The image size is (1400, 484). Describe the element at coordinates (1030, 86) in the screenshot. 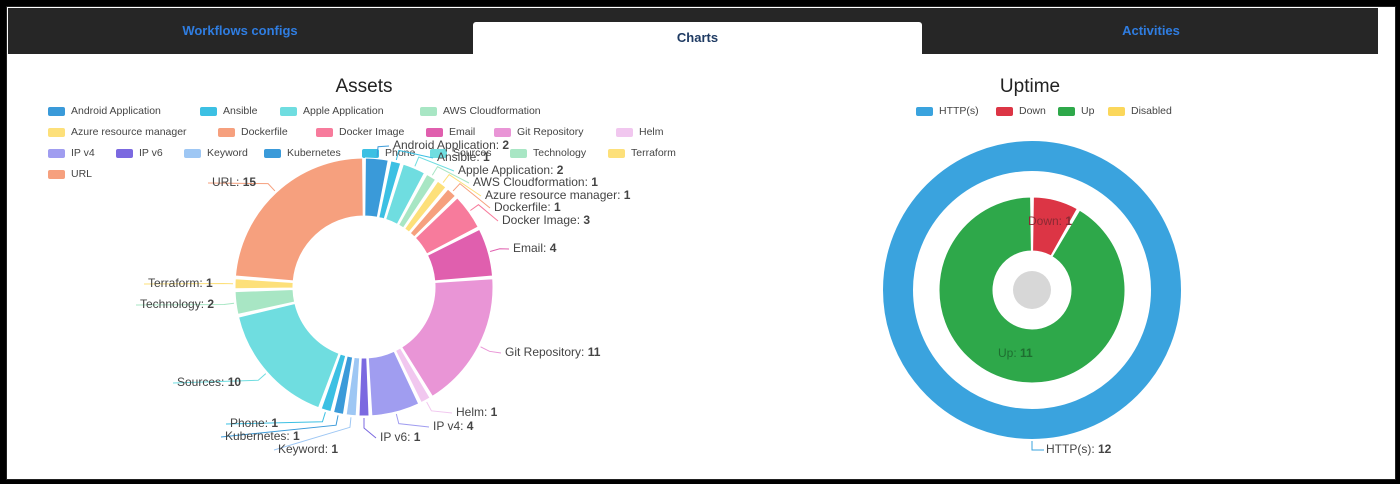

I see `uptime-chart-title: Uptime` at that location.